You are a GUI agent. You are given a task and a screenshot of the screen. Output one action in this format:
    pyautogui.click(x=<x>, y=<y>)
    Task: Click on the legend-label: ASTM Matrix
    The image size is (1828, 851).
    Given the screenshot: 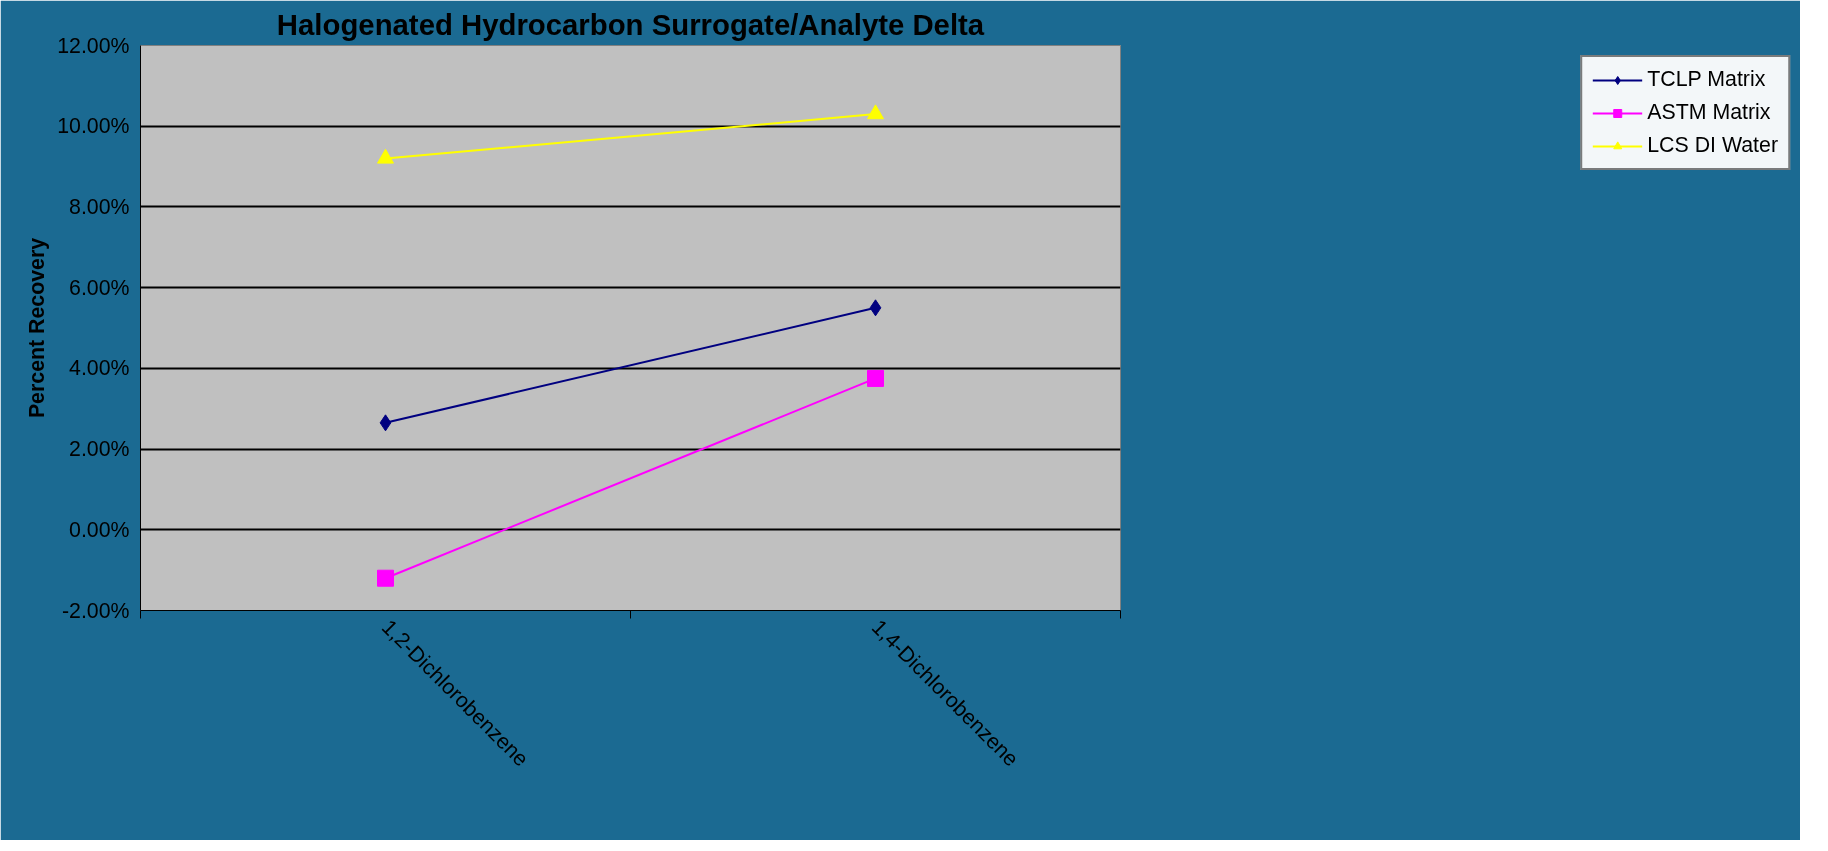 What is the action you would take?
    pyautogui.click(x=1709, y=112)
    